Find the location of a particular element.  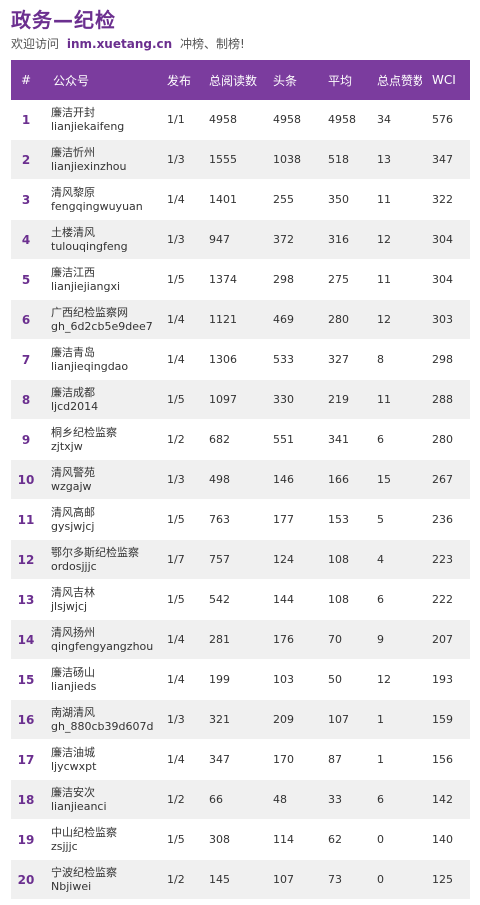

account-cell: 廉洁开封 lianjiekaifeng is located at coordinates (99, 120).